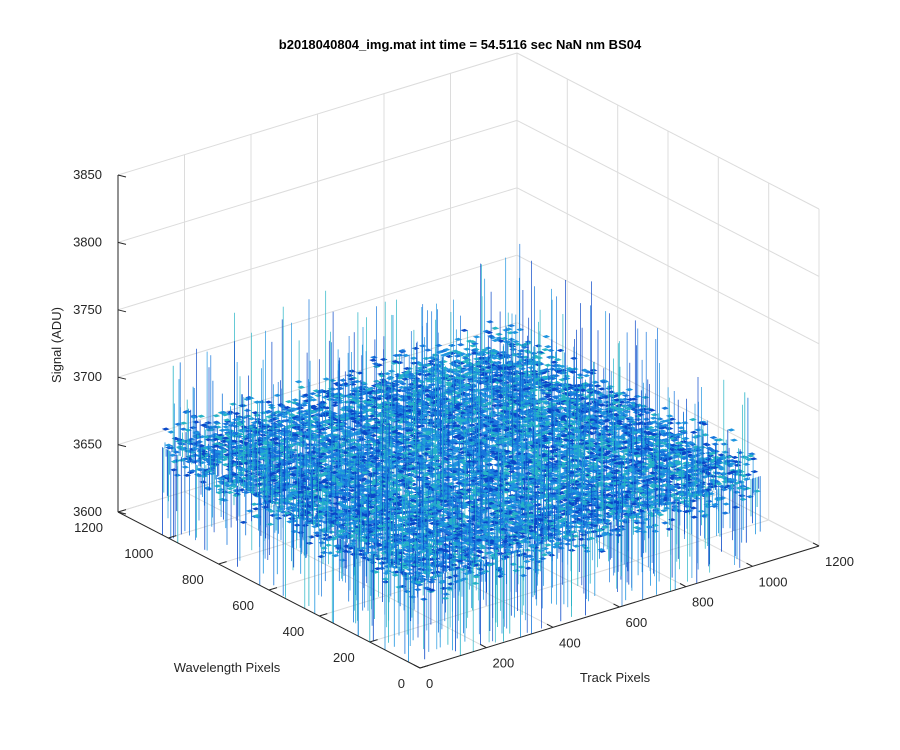 Image resolution: width=900 pixels, height=750 pixels. What do you see at coordinates (569, 581) in the screenshot?
I see `grid-line` at bounding box center [569, 581].